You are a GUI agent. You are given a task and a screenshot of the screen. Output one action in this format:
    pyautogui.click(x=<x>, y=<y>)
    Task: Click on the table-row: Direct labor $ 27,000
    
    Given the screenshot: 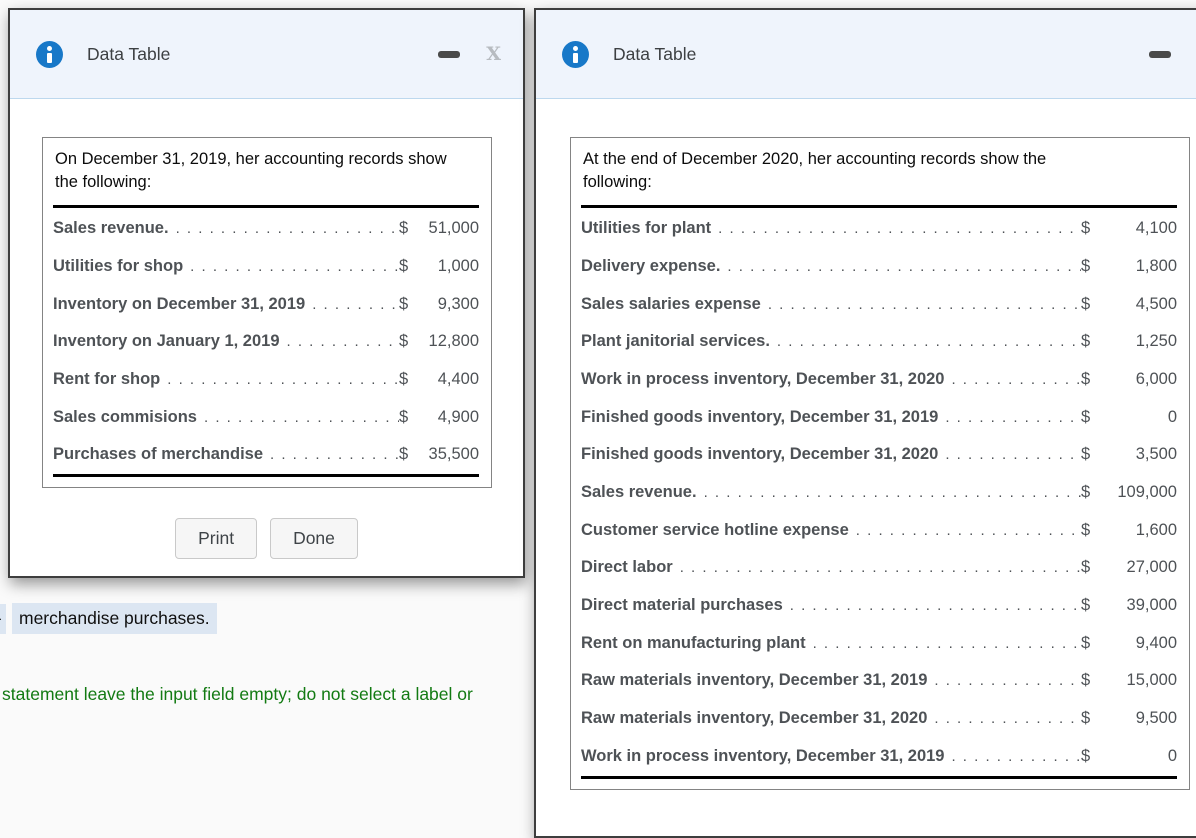 What is the action you would take?
    pyautogui.click(x=879, y=568)
    